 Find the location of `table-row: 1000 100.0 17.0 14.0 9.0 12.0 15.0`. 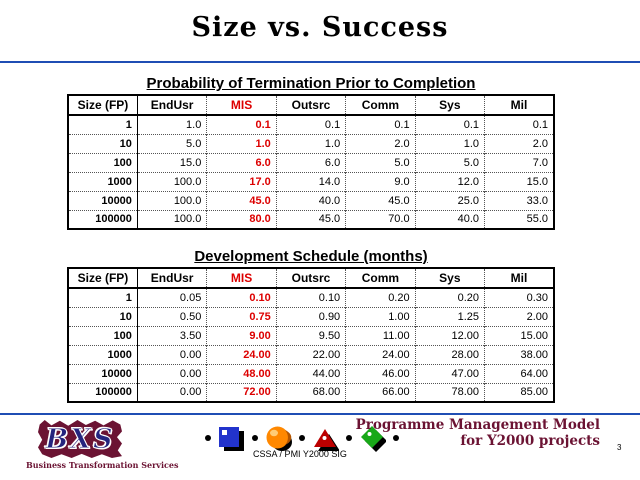

table-row: 1000 100.0 17.0 14.0 9.0 12.0 15.0 is located at coordinates (311, 181).